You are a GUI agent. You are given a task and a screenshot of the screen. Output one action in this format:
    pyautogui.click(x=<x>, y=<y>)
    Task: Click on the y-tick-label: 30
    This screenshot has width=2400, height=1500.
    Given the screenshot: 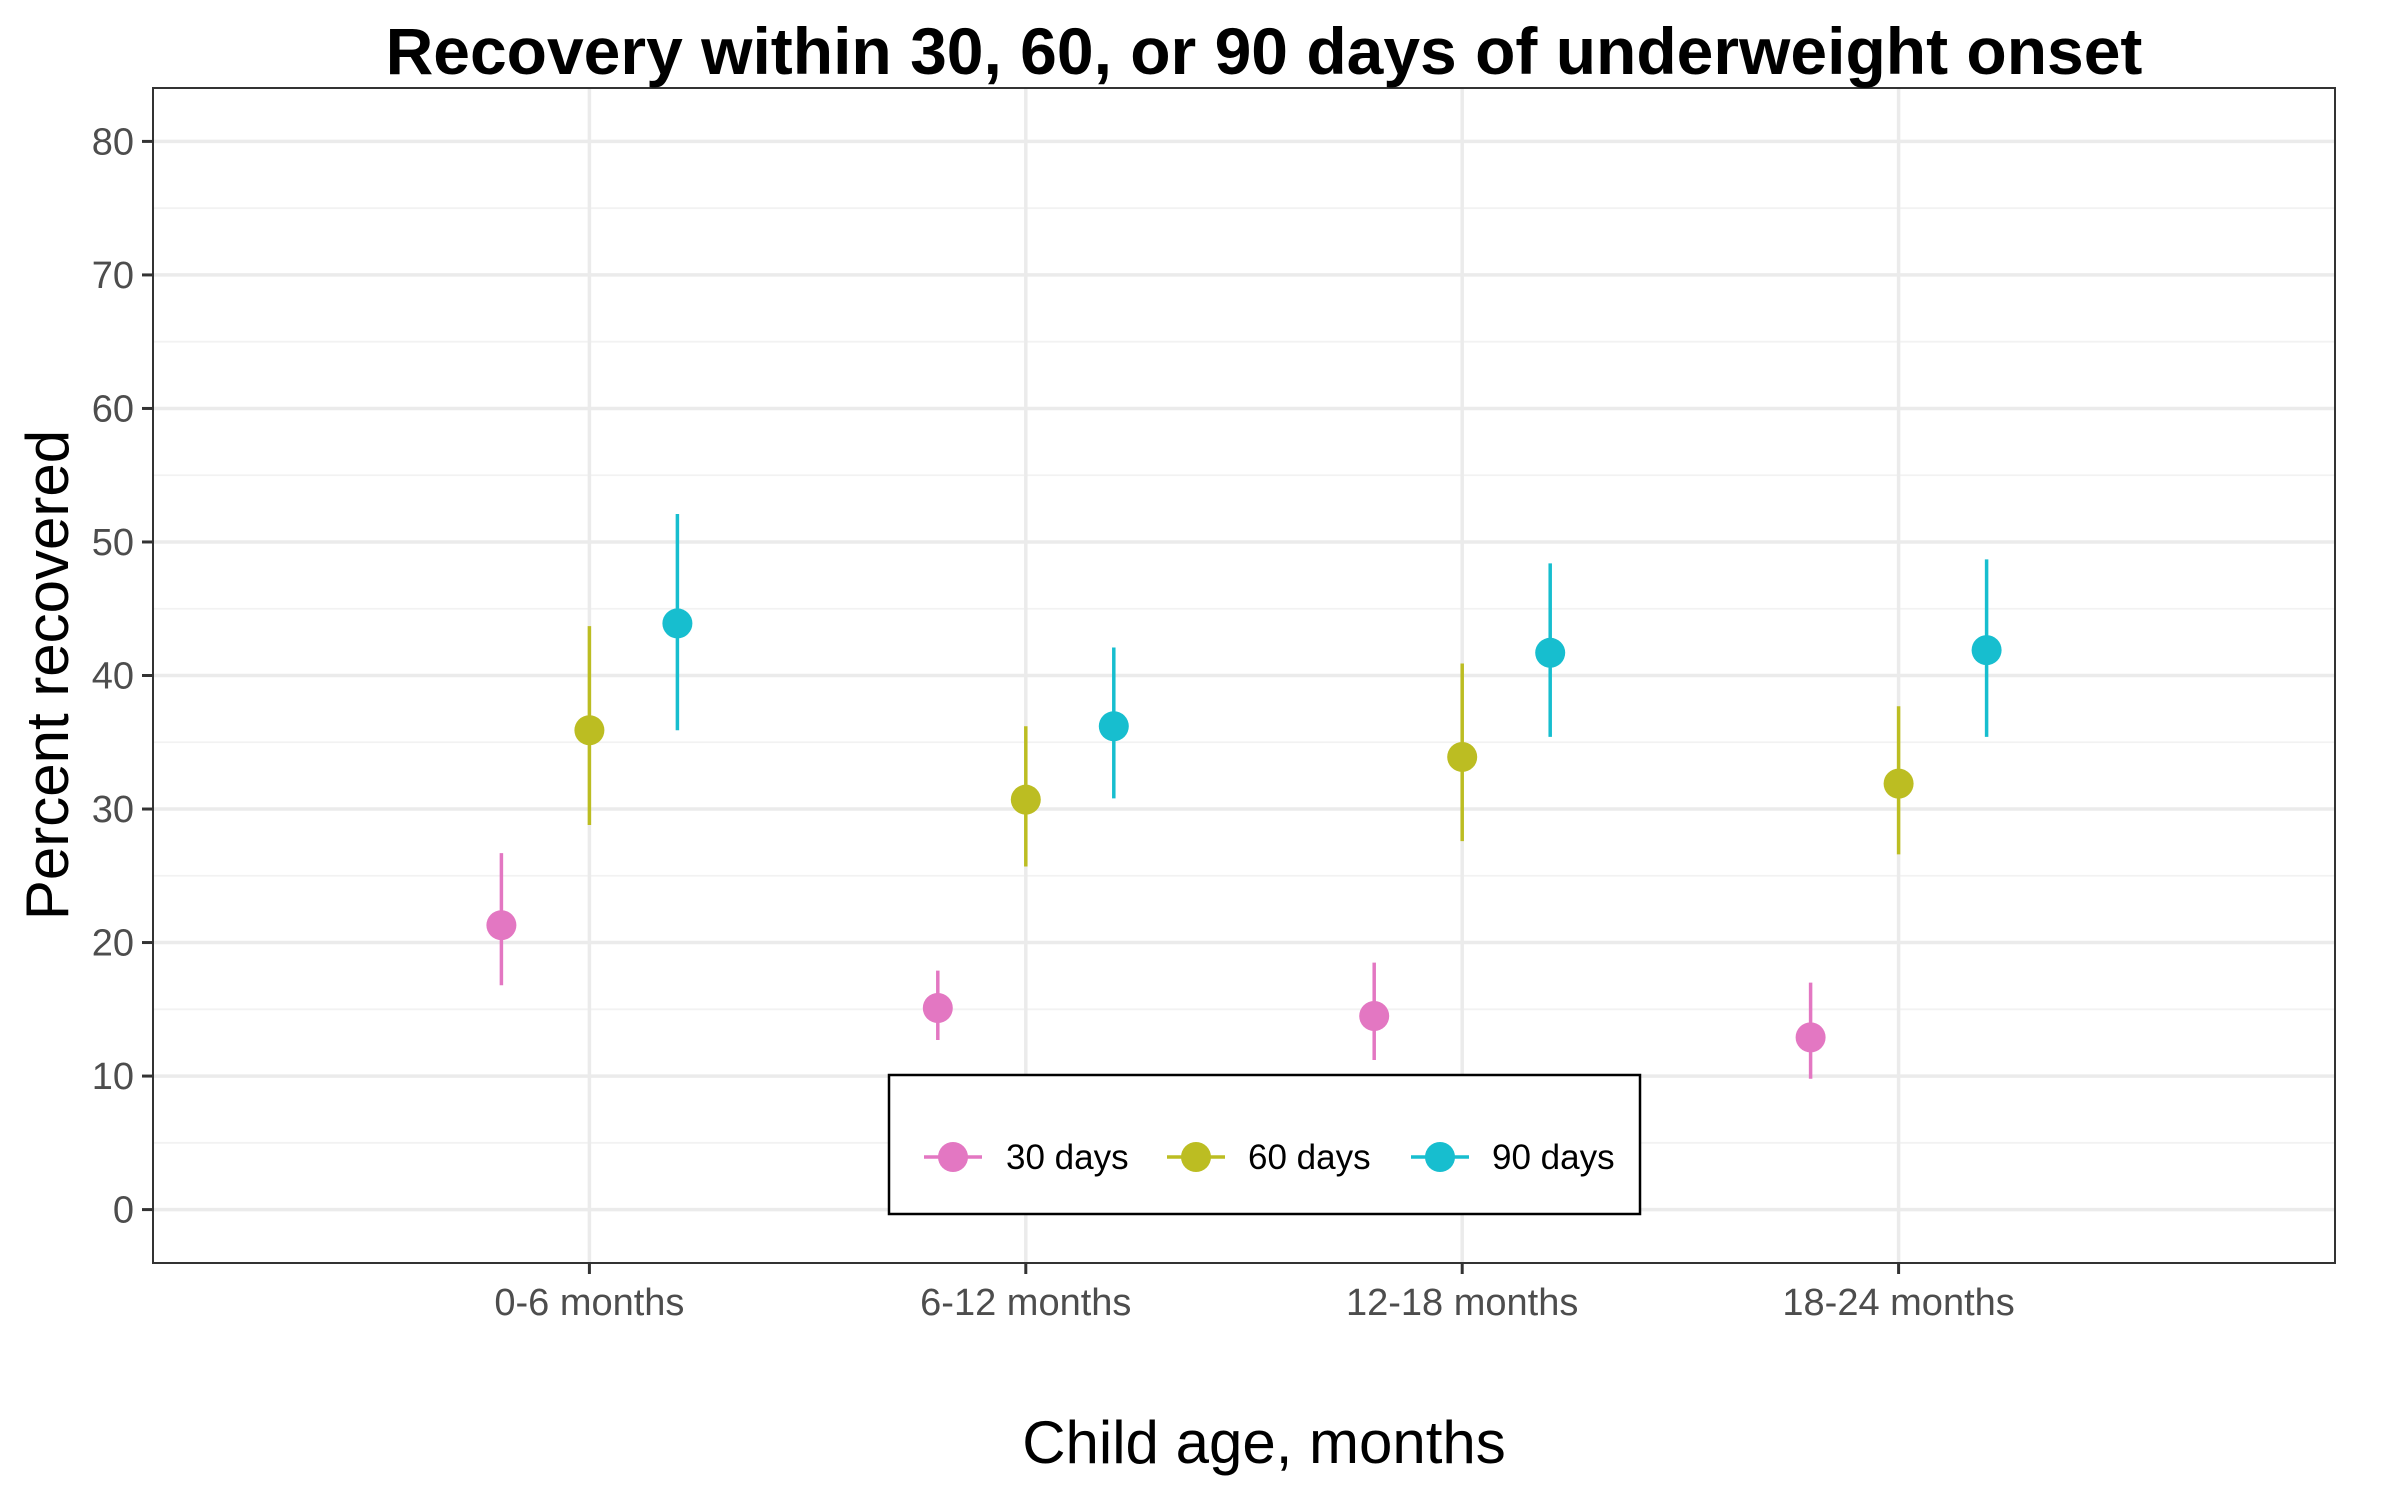 What is the action you would take?
    pyautogui.click(x=113, y=810)
    